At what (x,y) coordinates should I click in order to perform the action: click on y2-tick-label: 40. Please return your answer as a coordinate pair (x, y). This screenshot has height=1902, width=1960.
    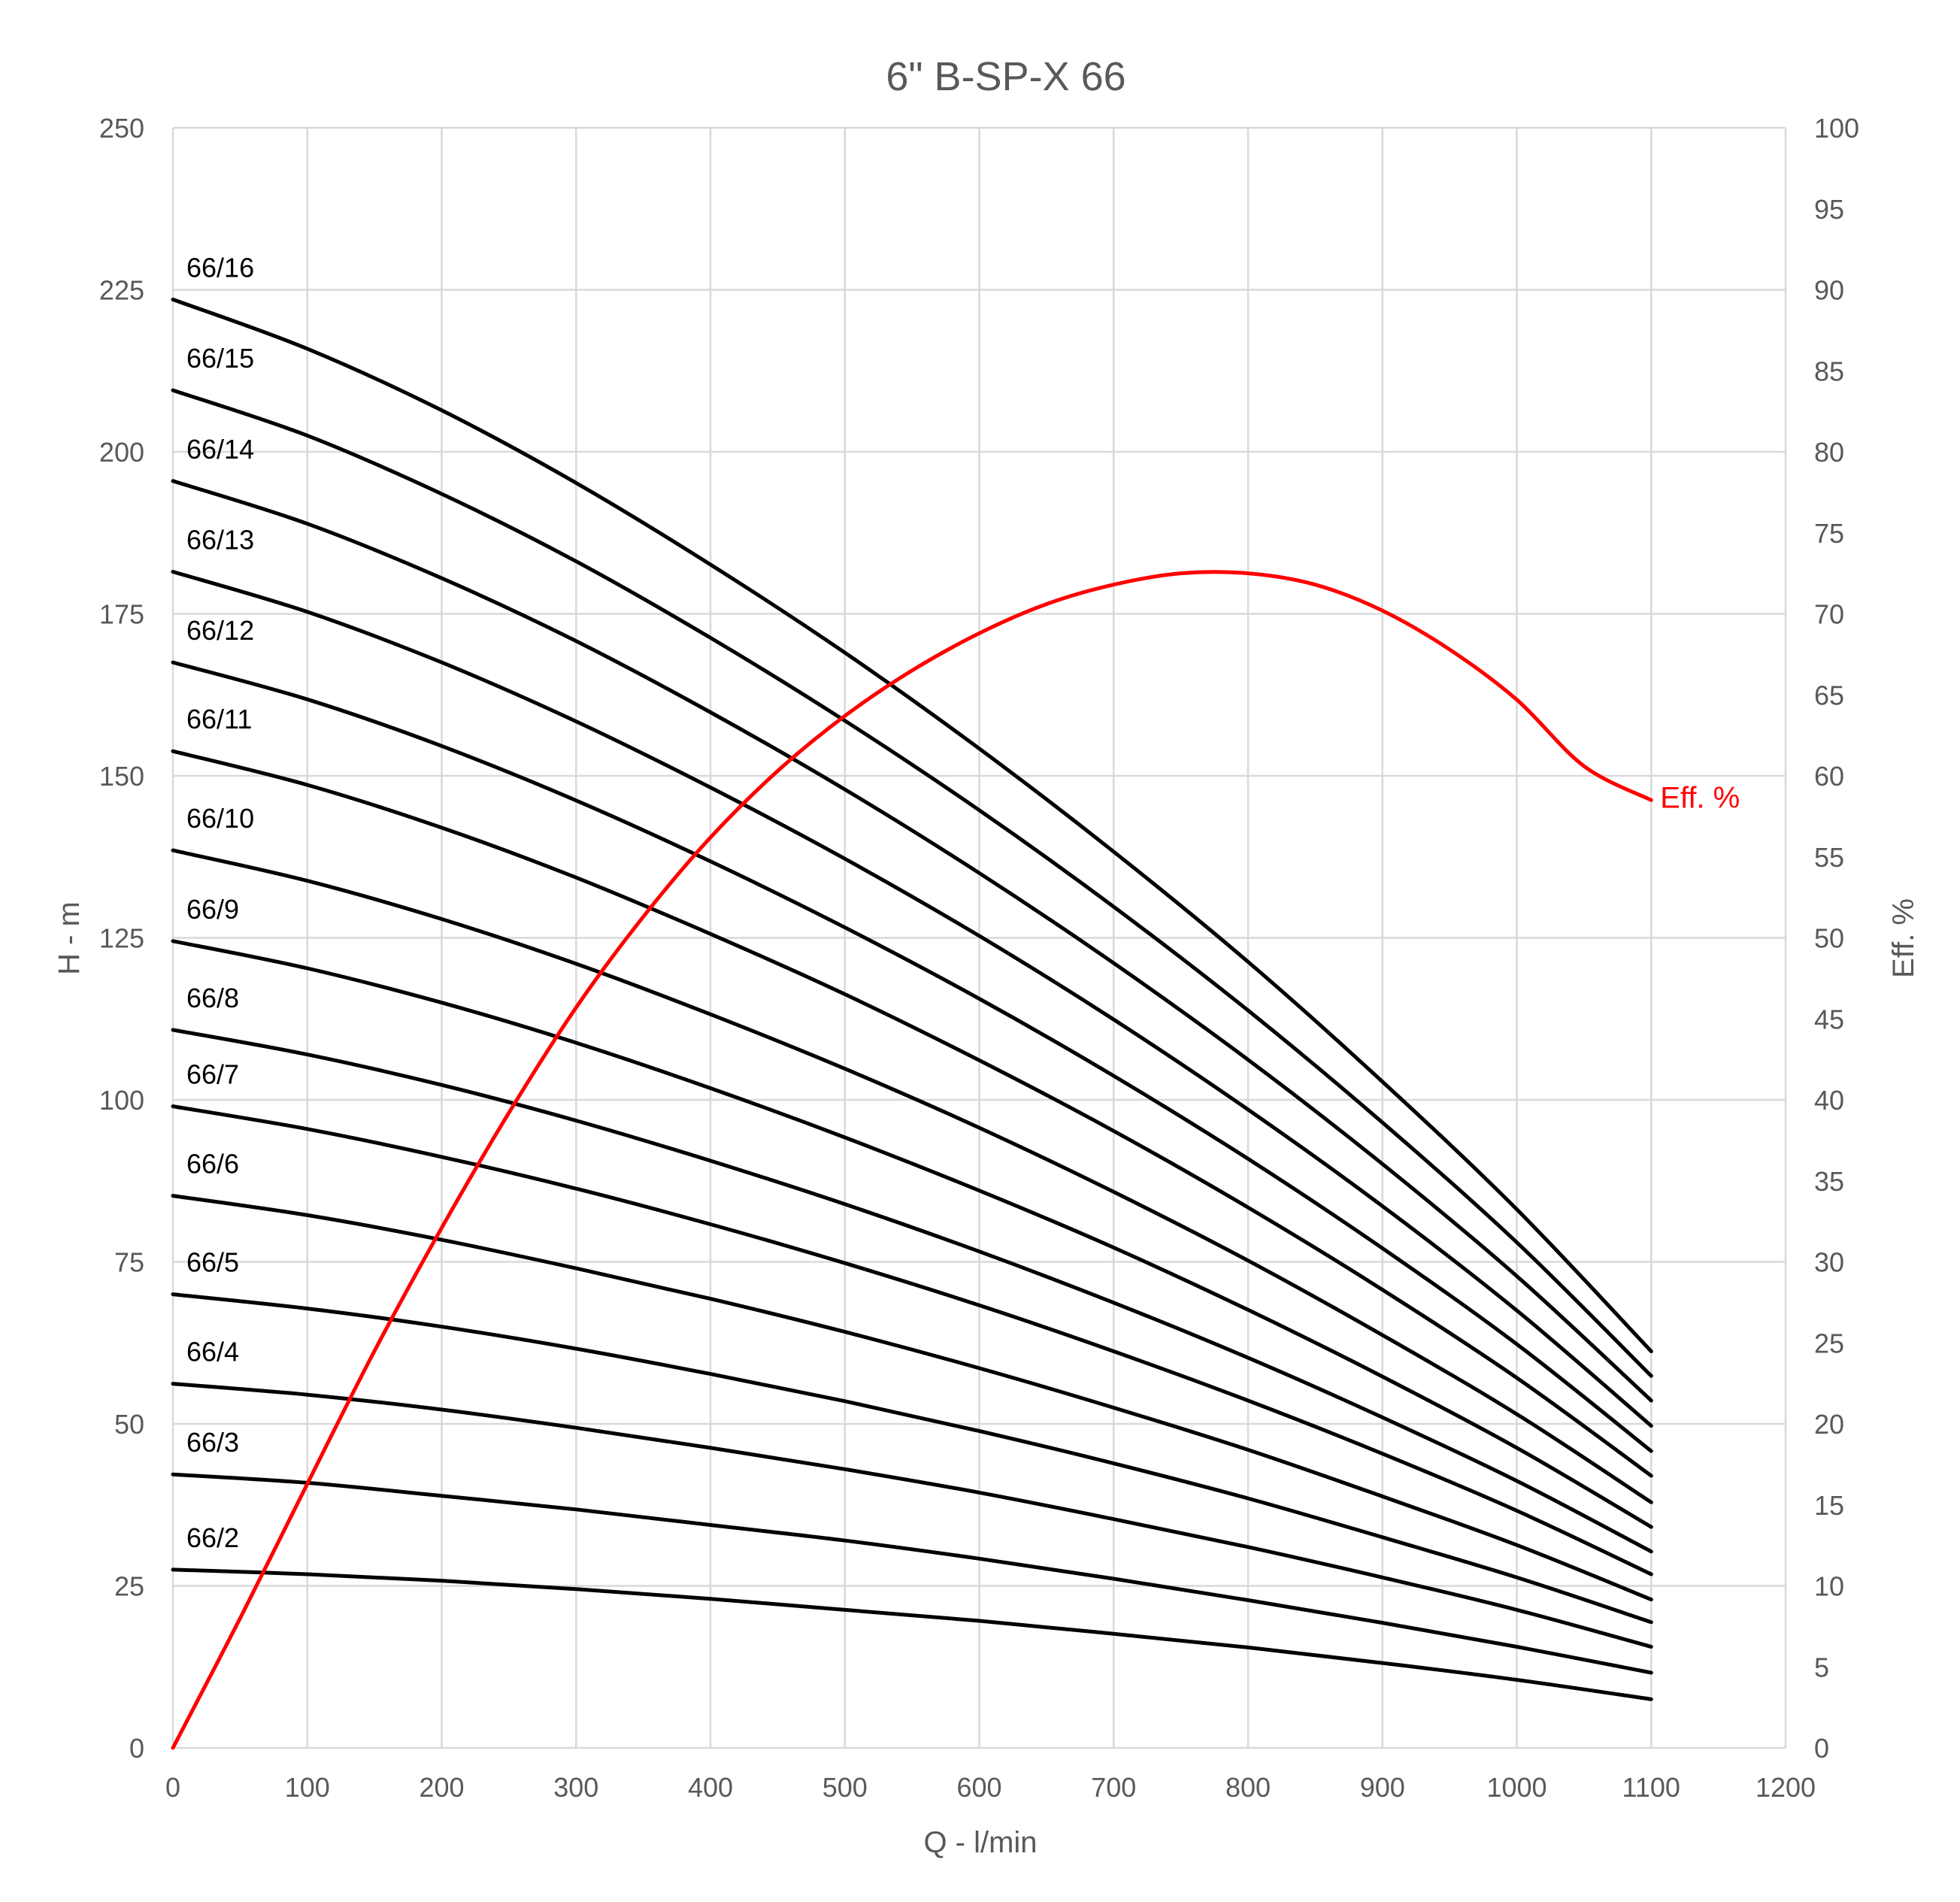
    Looking at the image, I should click on (1829, 1100).